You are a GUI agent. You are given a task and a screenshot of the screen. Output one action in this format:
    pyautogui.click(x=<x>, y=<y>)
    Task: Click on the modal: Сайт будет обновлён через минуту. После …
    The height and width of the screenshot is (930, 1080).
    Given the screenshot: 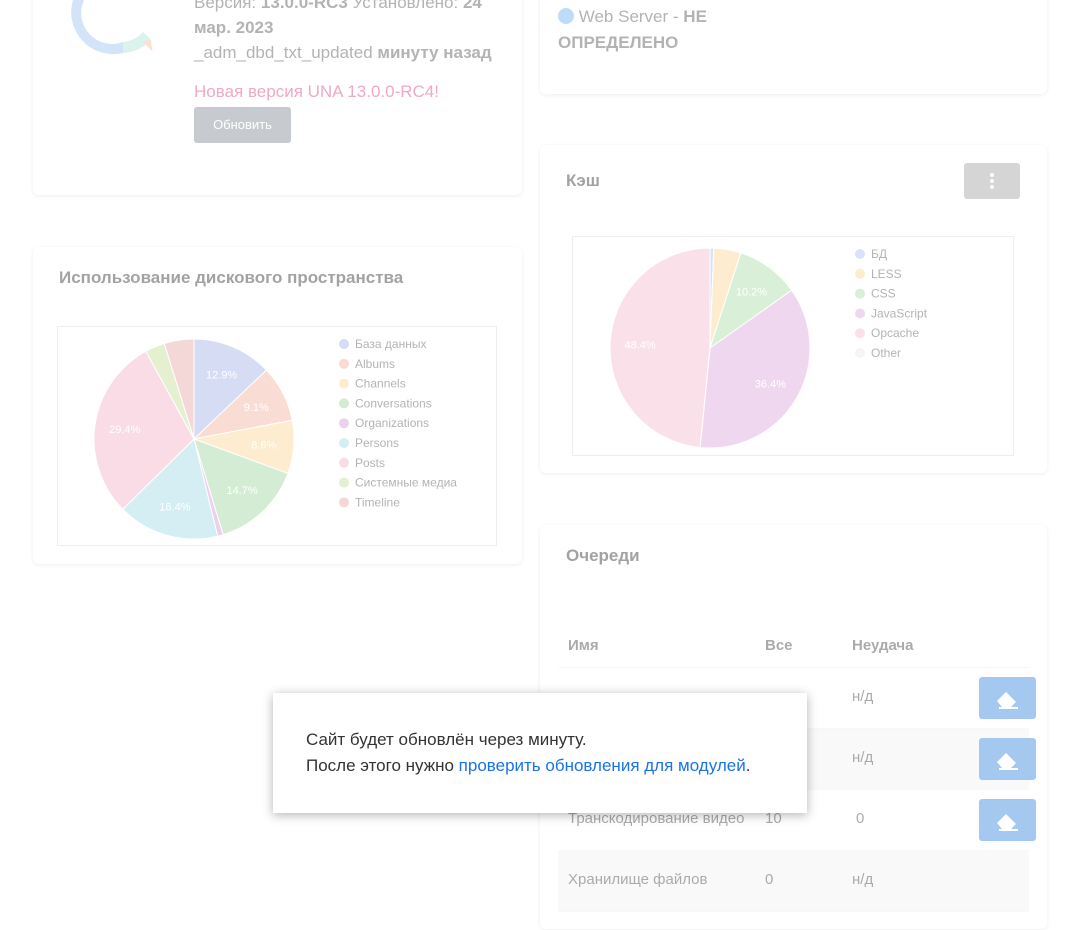 What is the action you would take?
    pyautogui.click(x=540, y=753)
    